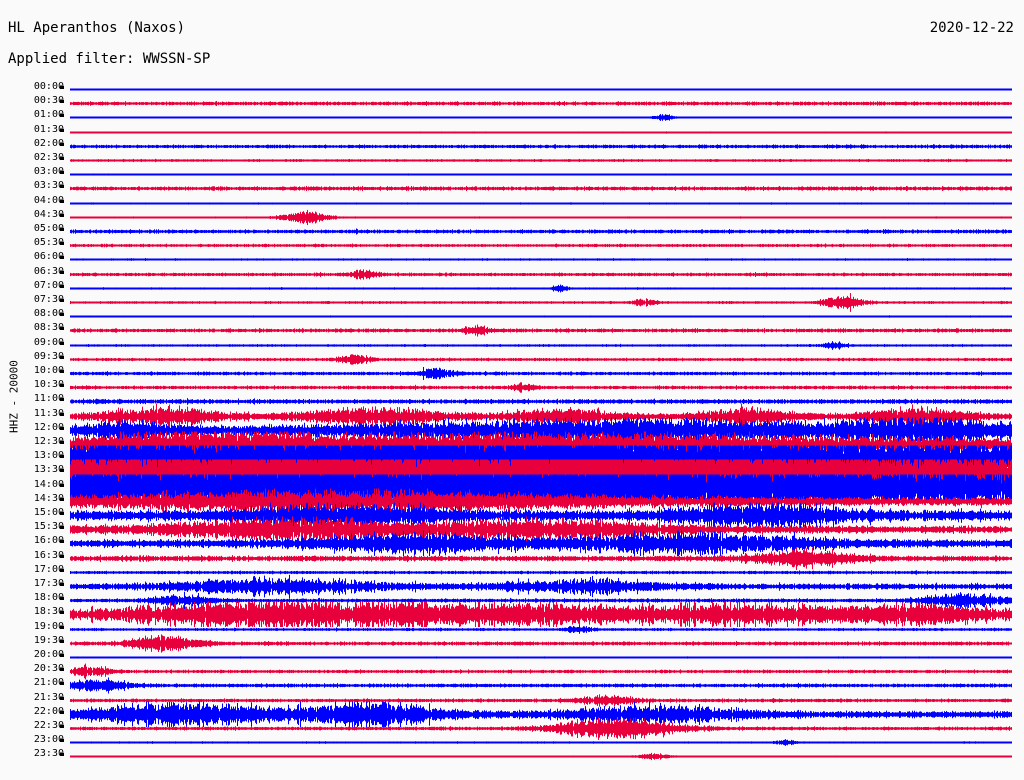  What do you see at coordinates (48, 86) in the screenshot?
I see `trace-time-label: 00:00` at bounding box center [48, 86].